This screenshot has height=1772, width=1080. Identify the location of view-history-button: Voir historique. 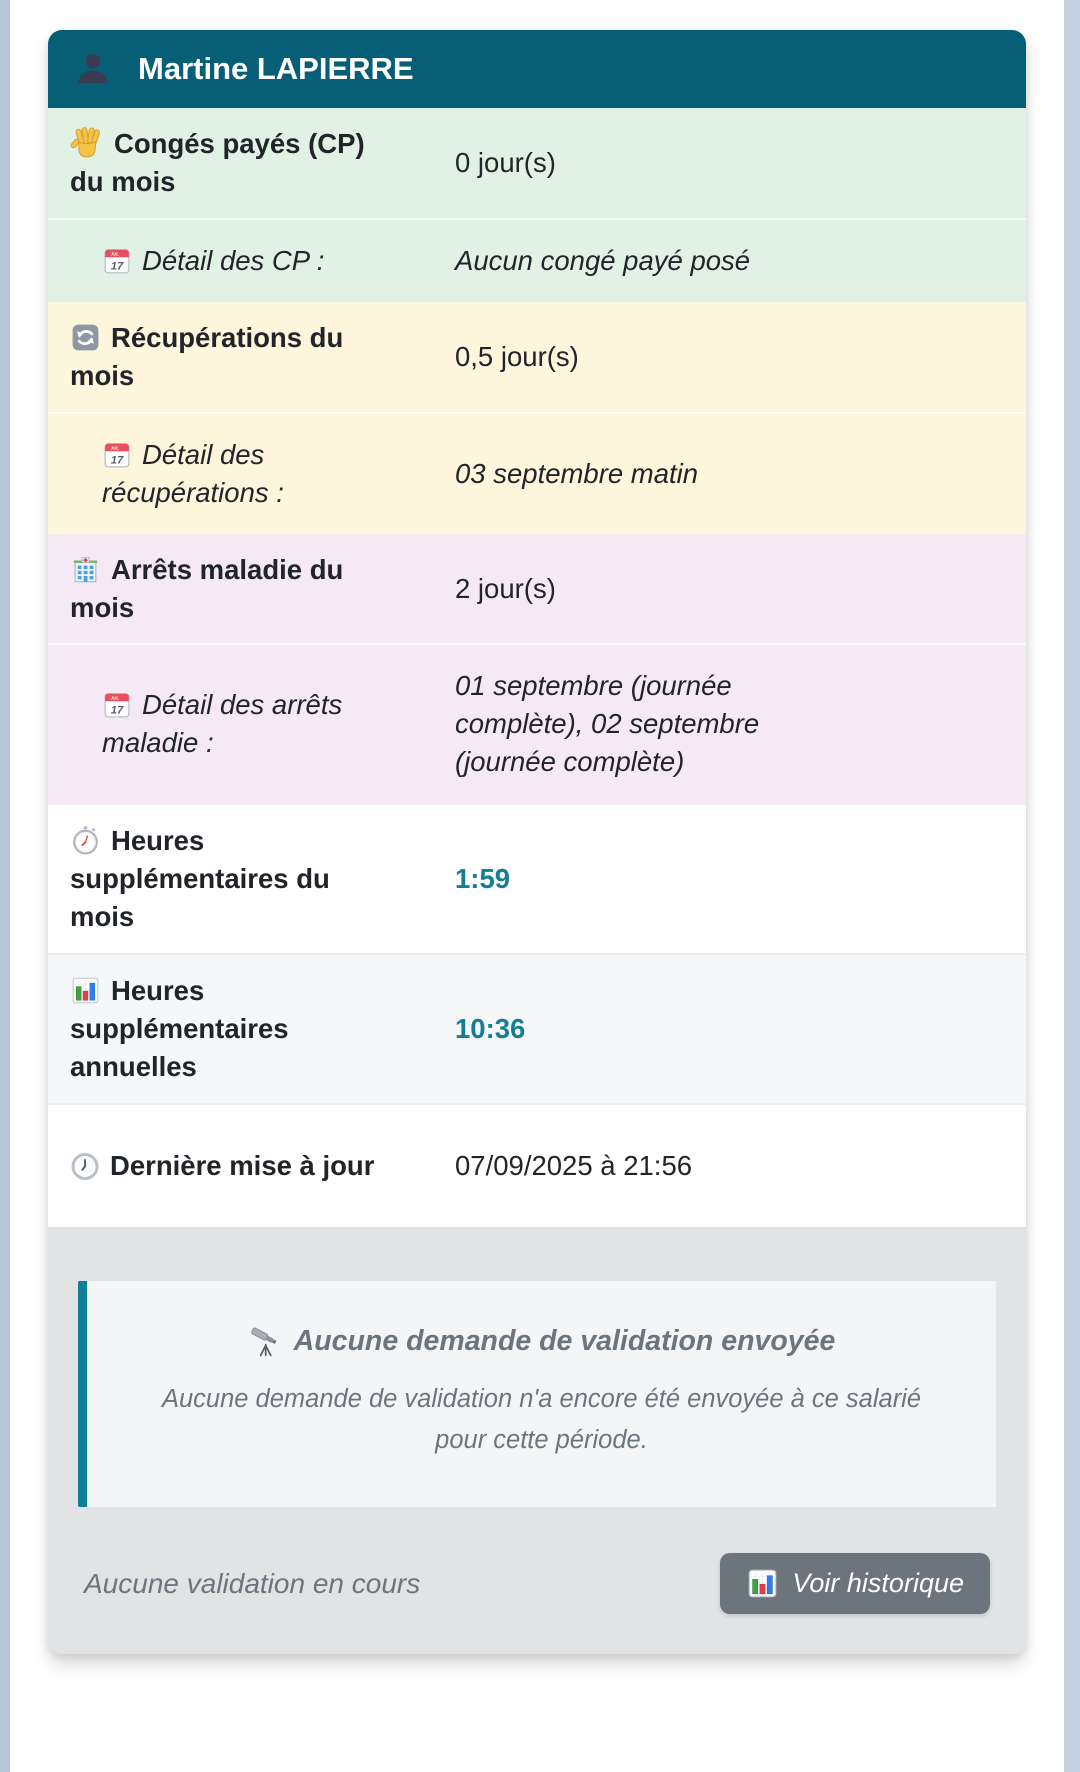
(855, 1584).